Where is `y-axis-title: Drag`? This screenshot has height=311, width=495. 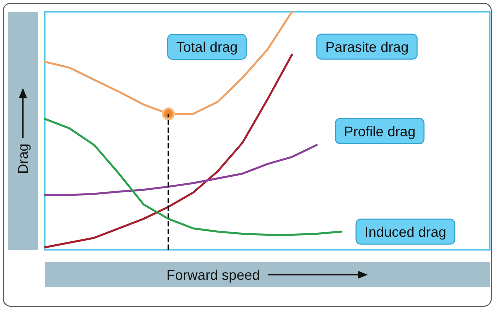 y-axis-title: Drag is located at coordinates (23, 159).